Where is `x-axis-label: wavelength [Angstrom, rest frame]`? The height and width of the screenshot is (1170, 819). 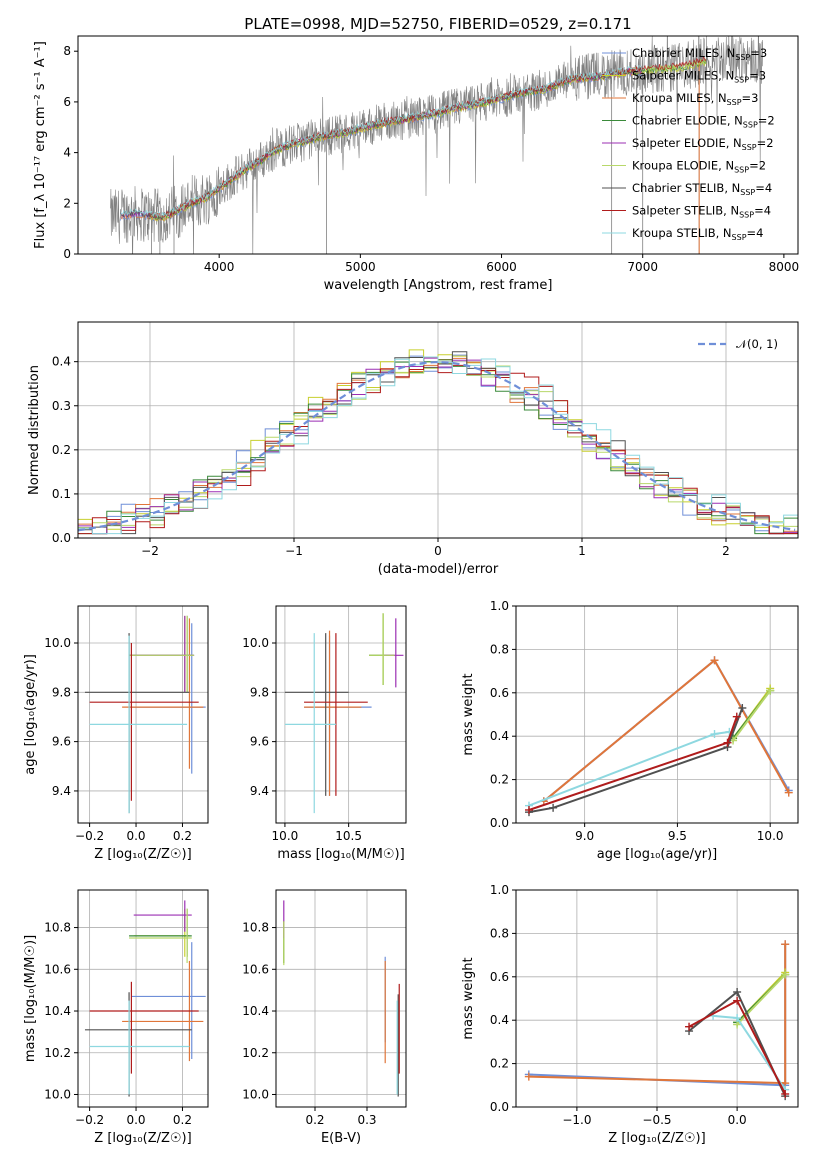 x-axis-label: wavelength [Angstrom, rest frame] is located at coordinates (438, 285).